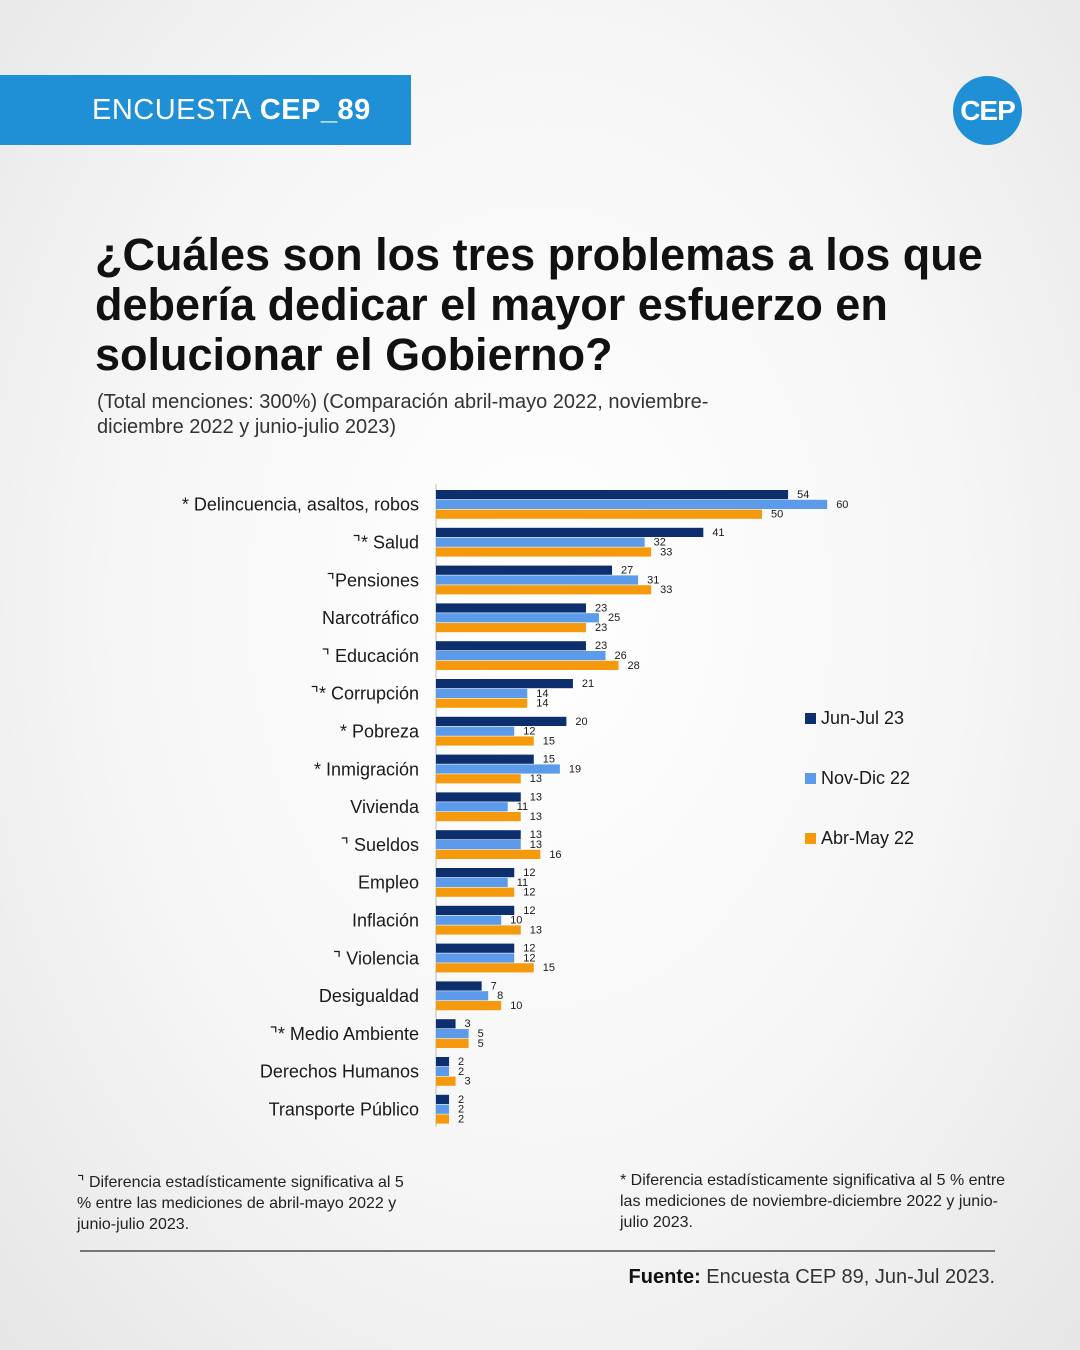  Describe the element at coordinates (542, 694) in the screenshot. I see `data-label: 14` at that location.